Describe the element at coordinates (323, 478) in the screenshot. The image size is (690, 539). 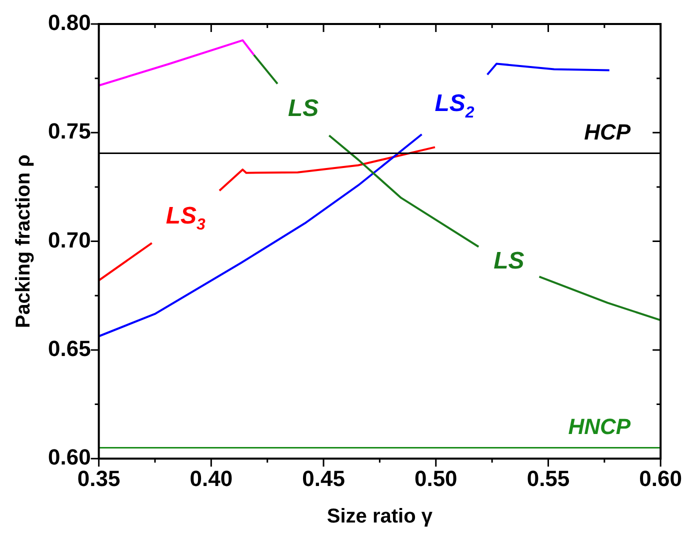
I see `x-tick-label: 0.45` at that location.